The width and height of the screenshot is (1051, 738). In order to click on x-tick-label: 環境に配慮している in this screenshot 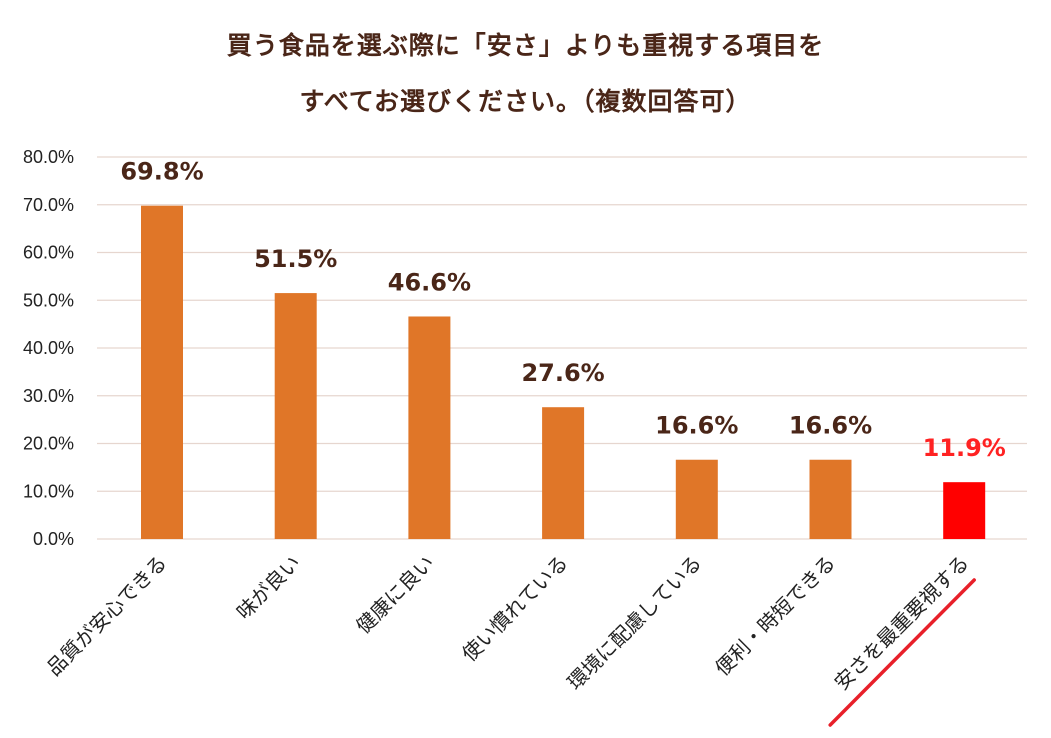, I will do `click(635, 623)`.